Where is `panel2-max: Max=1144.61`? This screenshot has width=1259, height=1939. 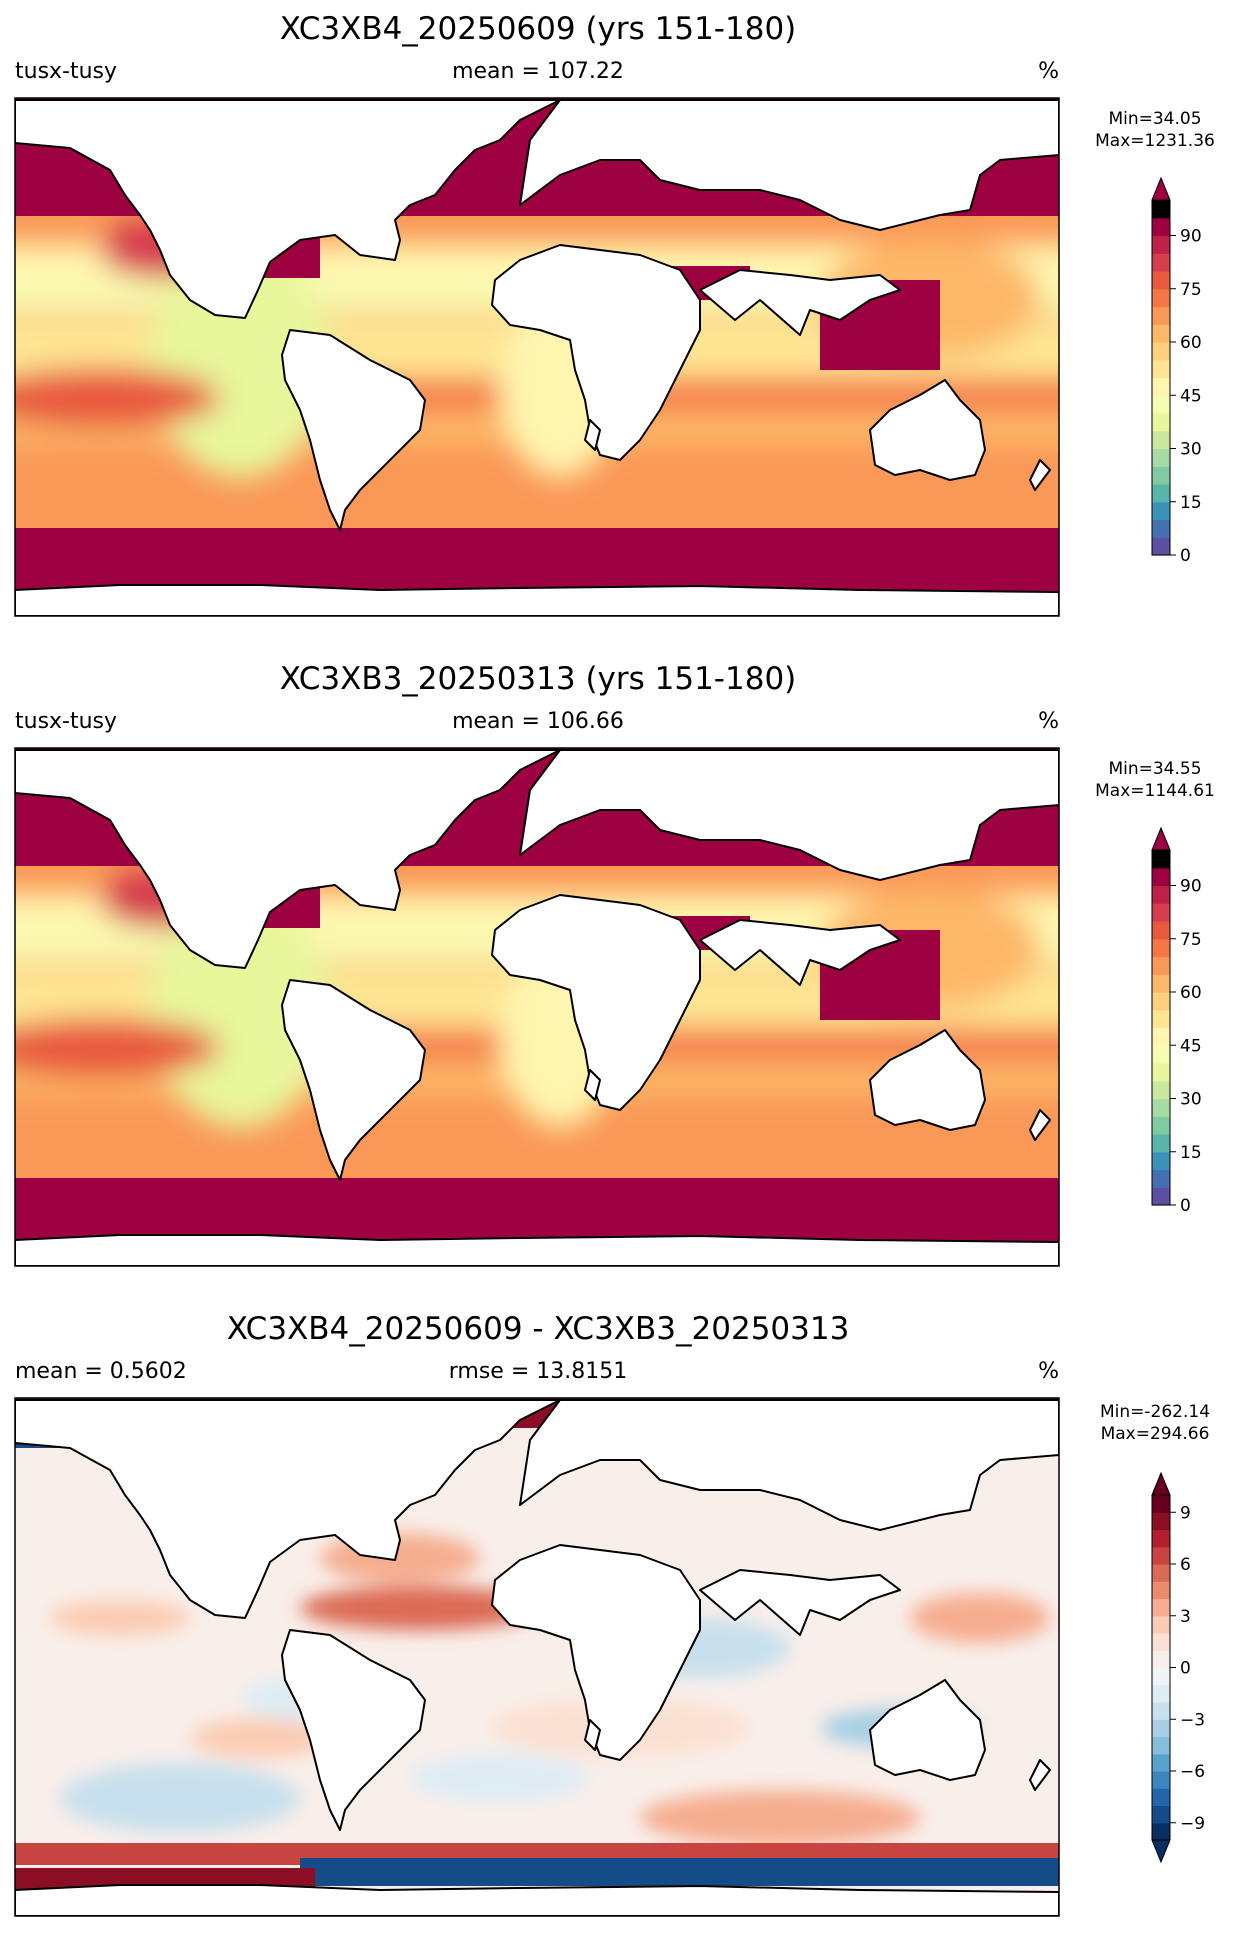
panel2-max: Max=1144.61 is located at coordinates (1155, 791).